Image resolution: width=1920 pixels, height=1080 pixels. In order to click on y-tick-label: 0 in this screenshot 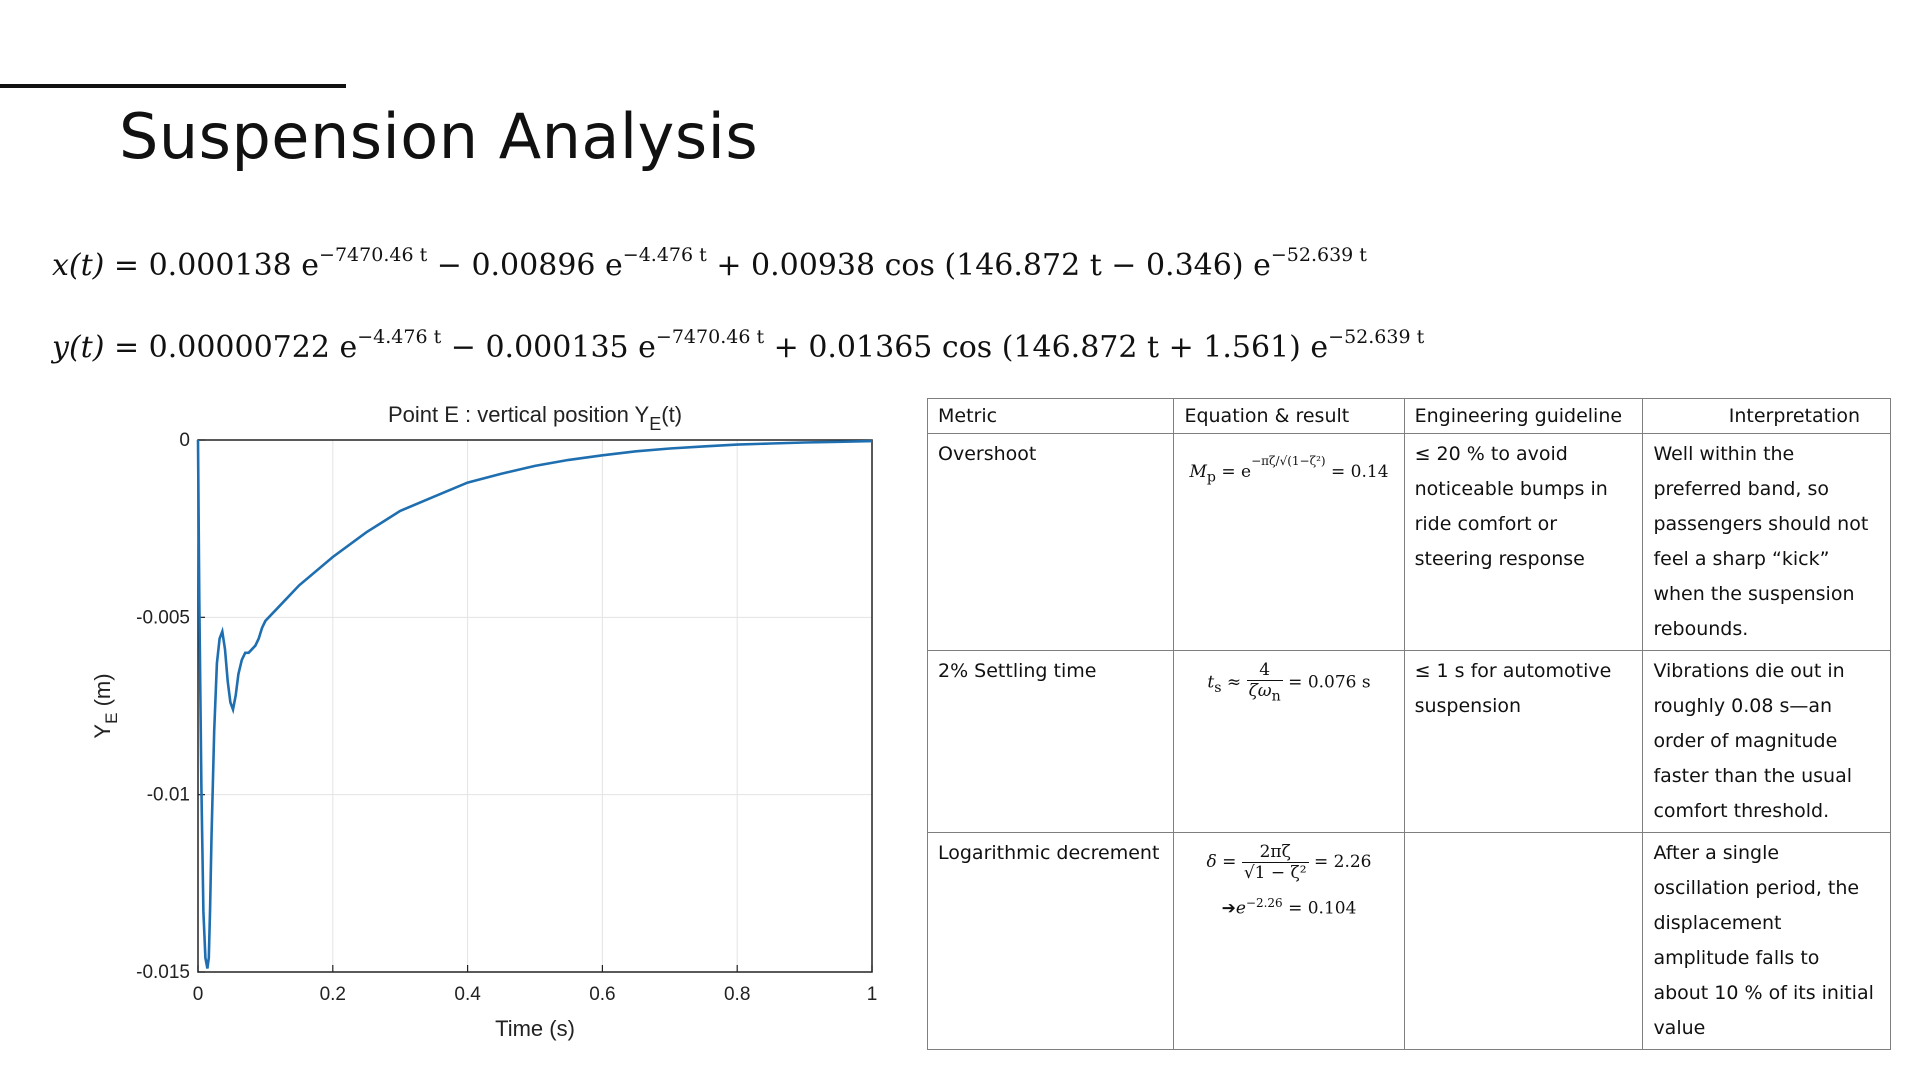, I will do `click(184, 440)`.